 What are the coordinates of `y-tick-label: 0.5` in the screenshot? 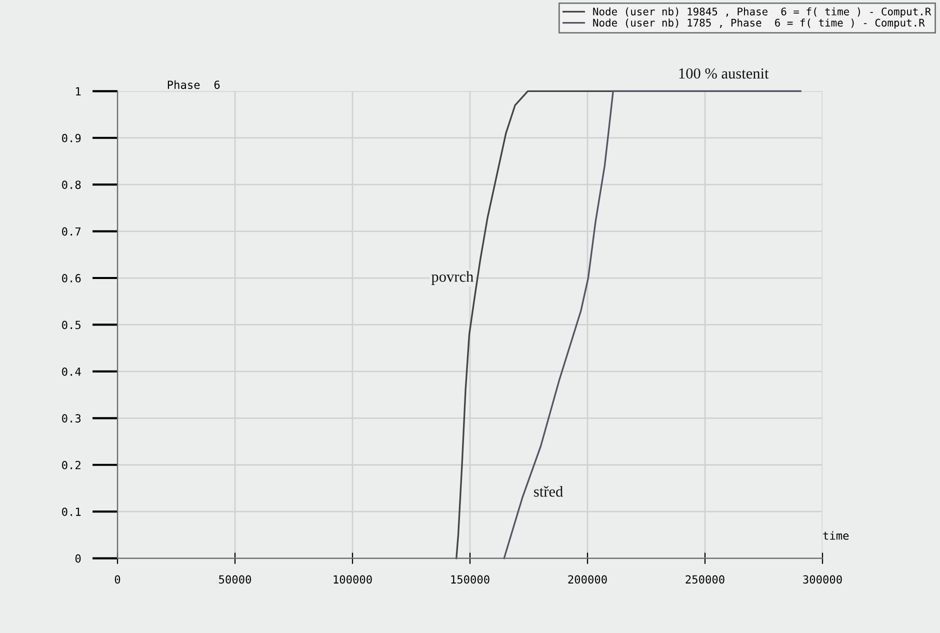 It's located at (71, 325).